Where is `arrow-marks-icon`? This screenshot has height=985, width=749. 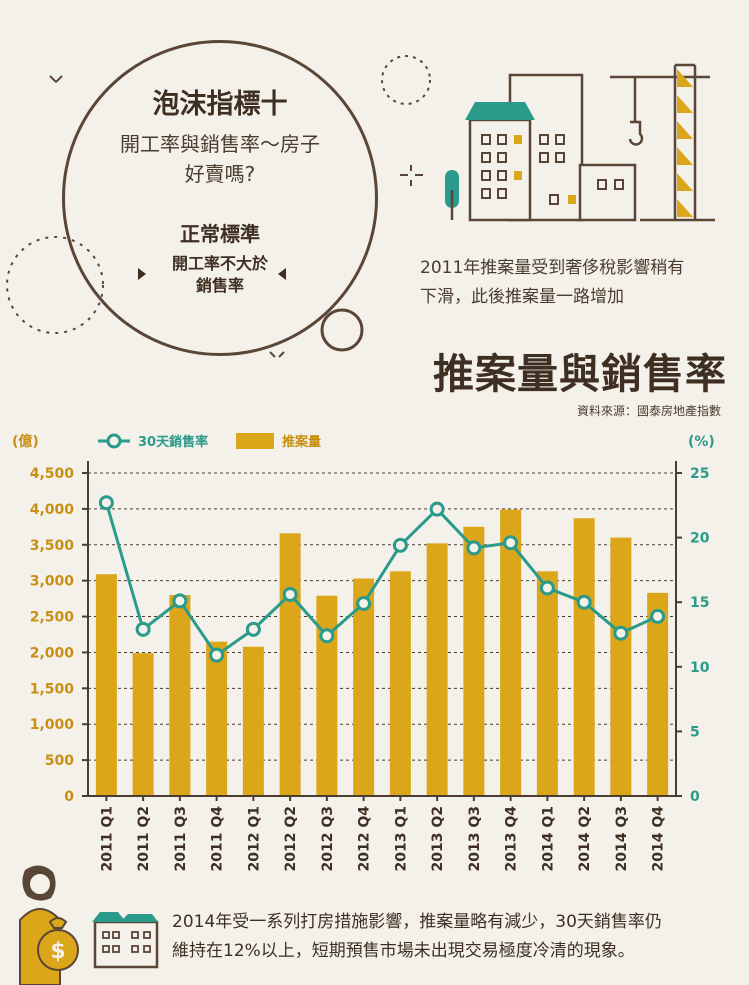
arrow-marks-icon is located at coordinates (212, 274).